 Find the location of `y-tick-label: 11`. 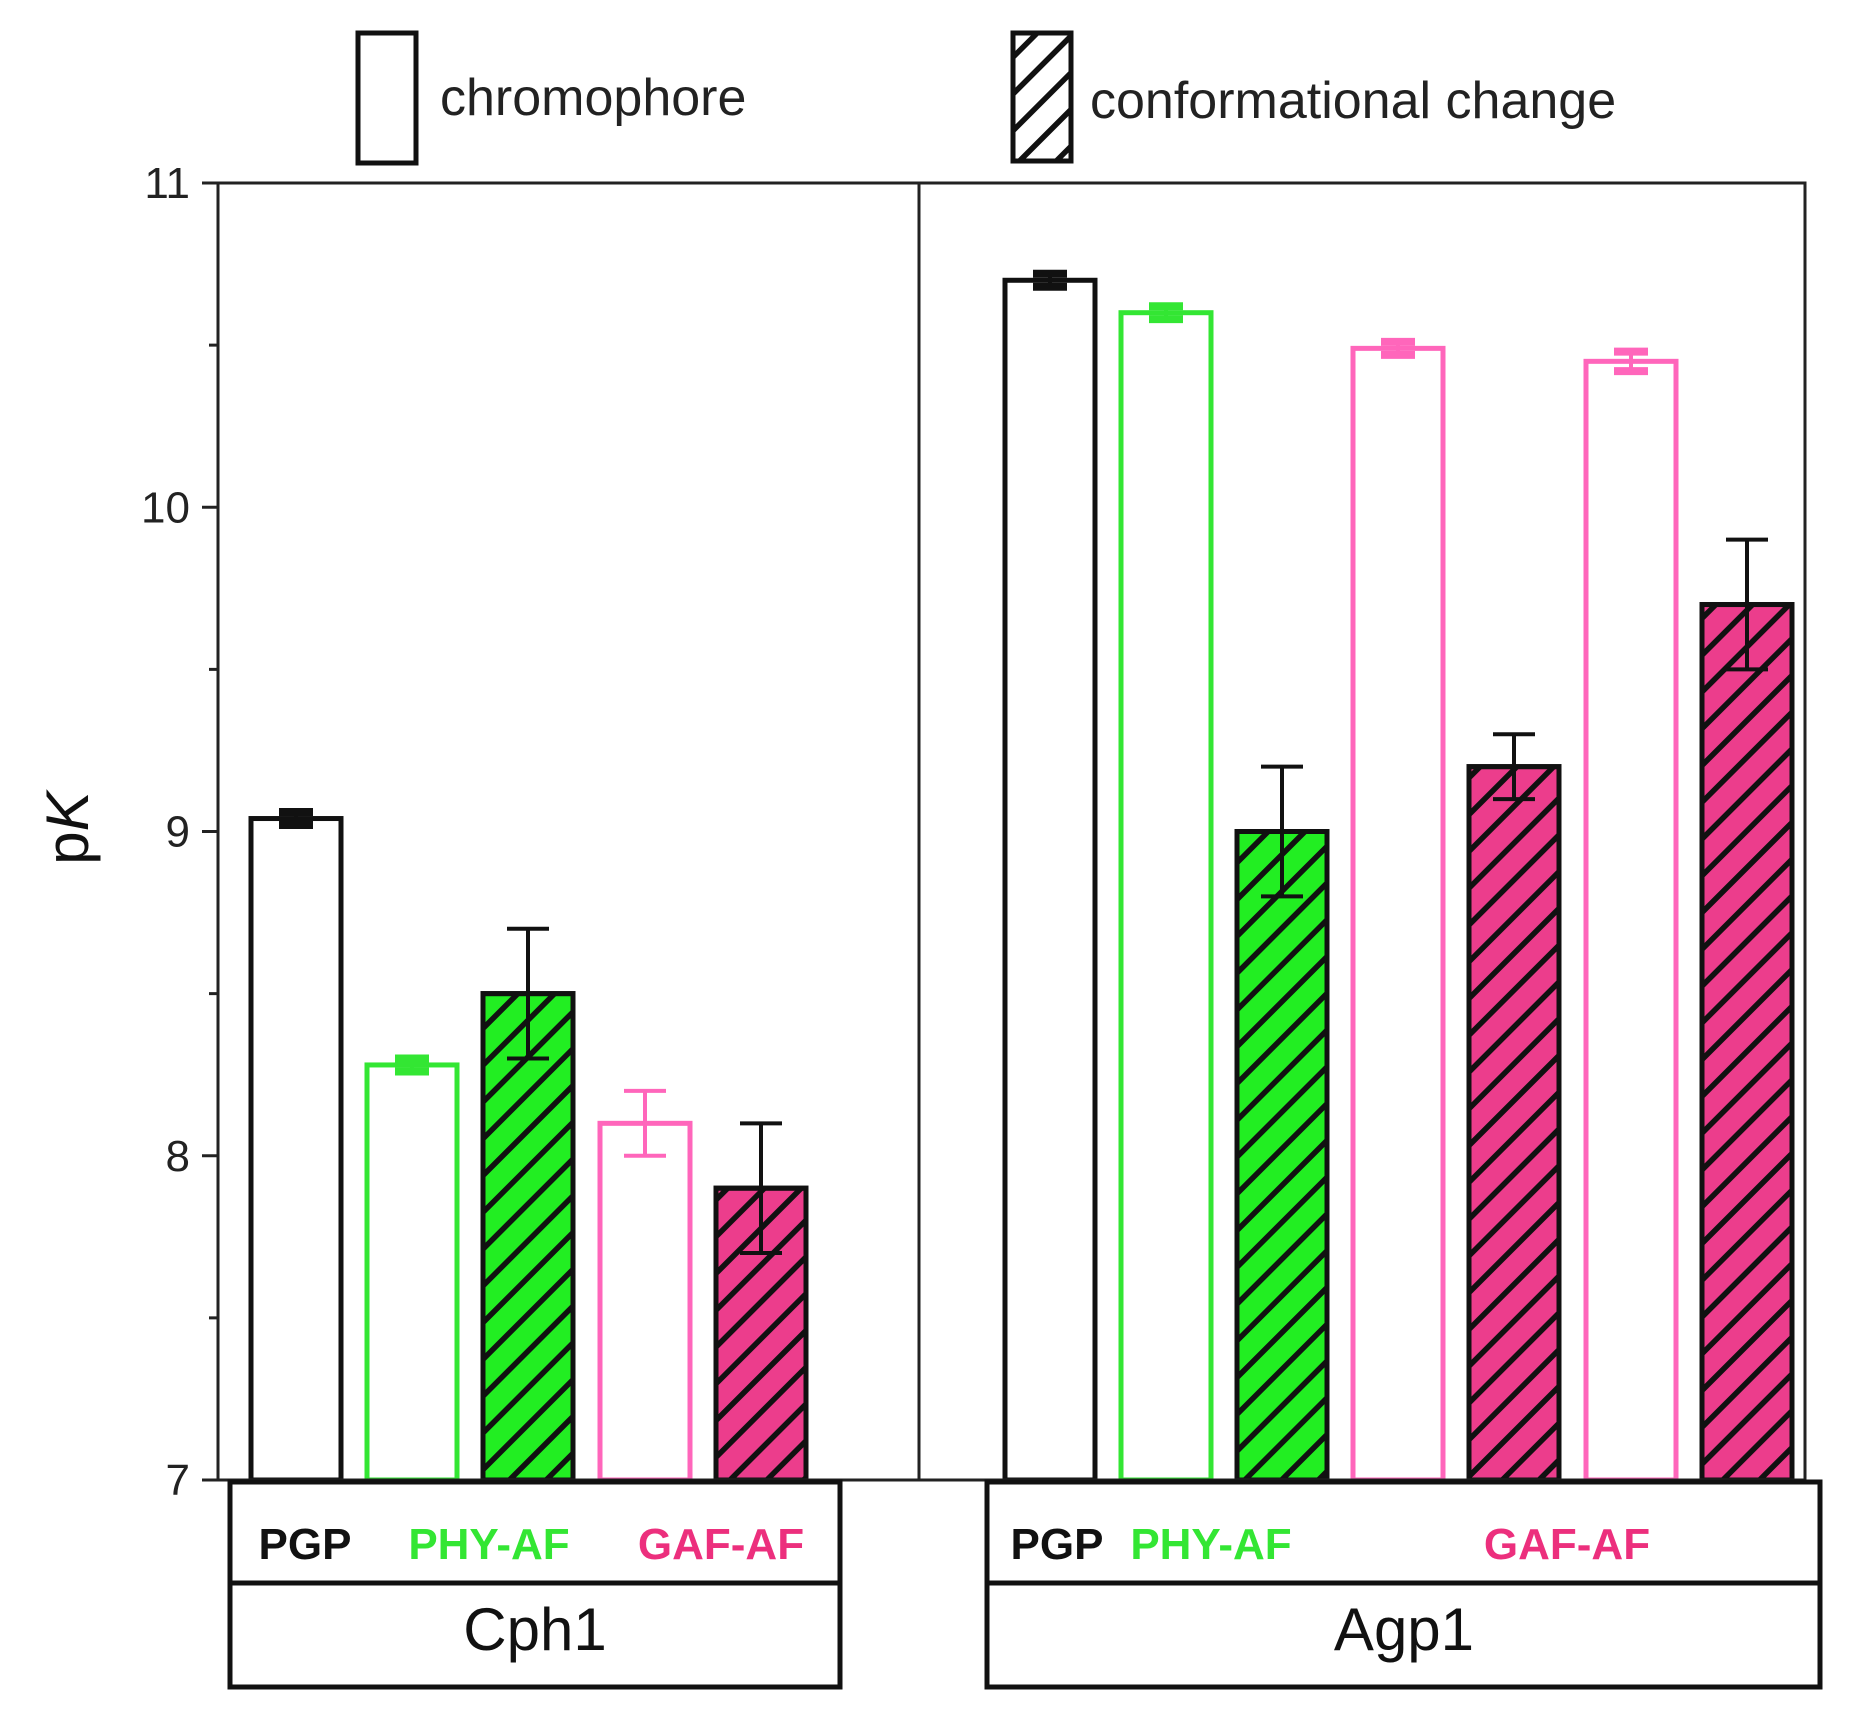

y-tick-label: 11 is located at coordinates (167, 183).